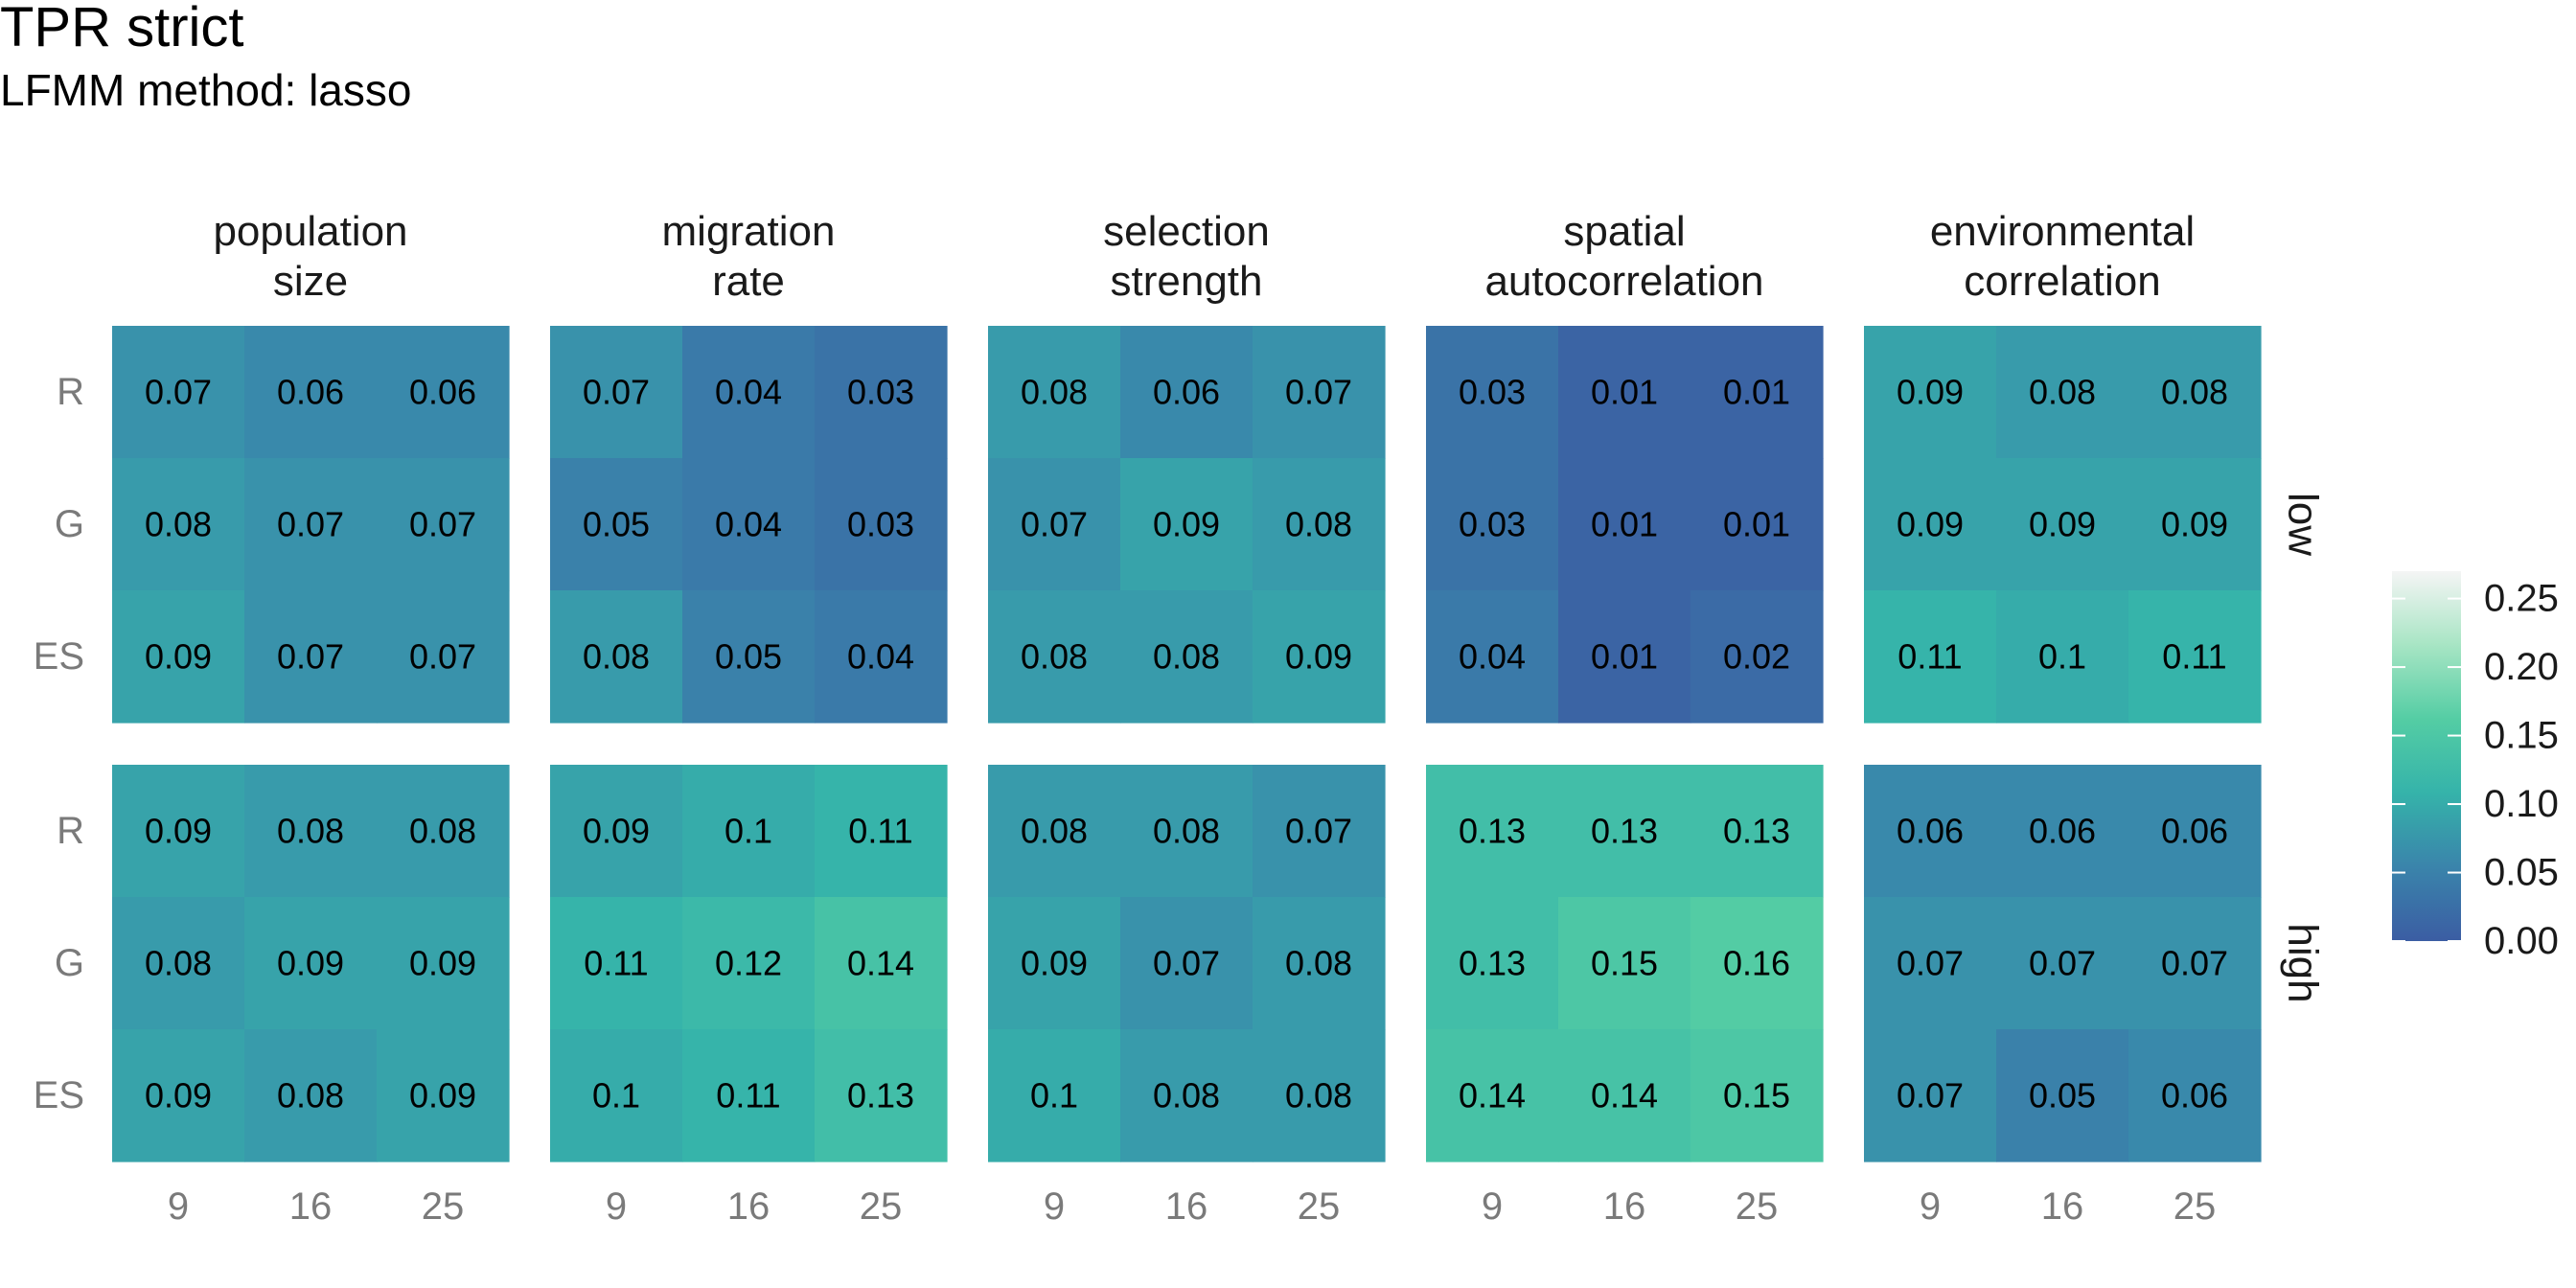  What do you see at coordinates (1623, 281) in the screenshot?
I see `facet-column-label: autocorrelation` at bounding box center [1623, 281].